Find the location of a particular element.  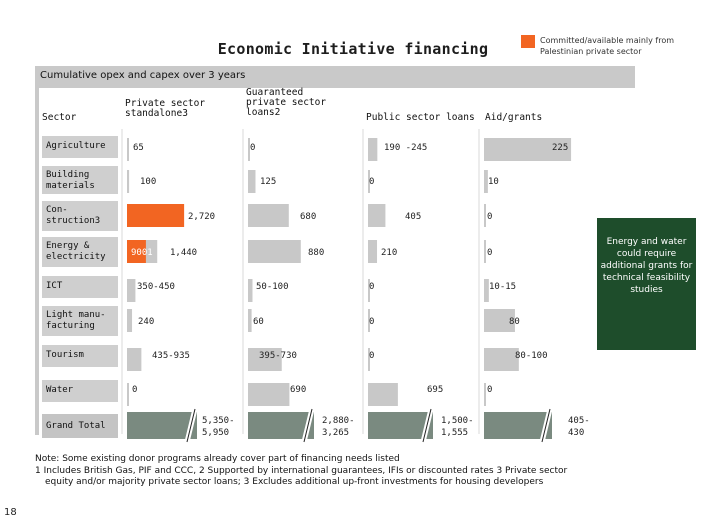

bar-value-label: 80-100 is located at coordinates (531, 356).